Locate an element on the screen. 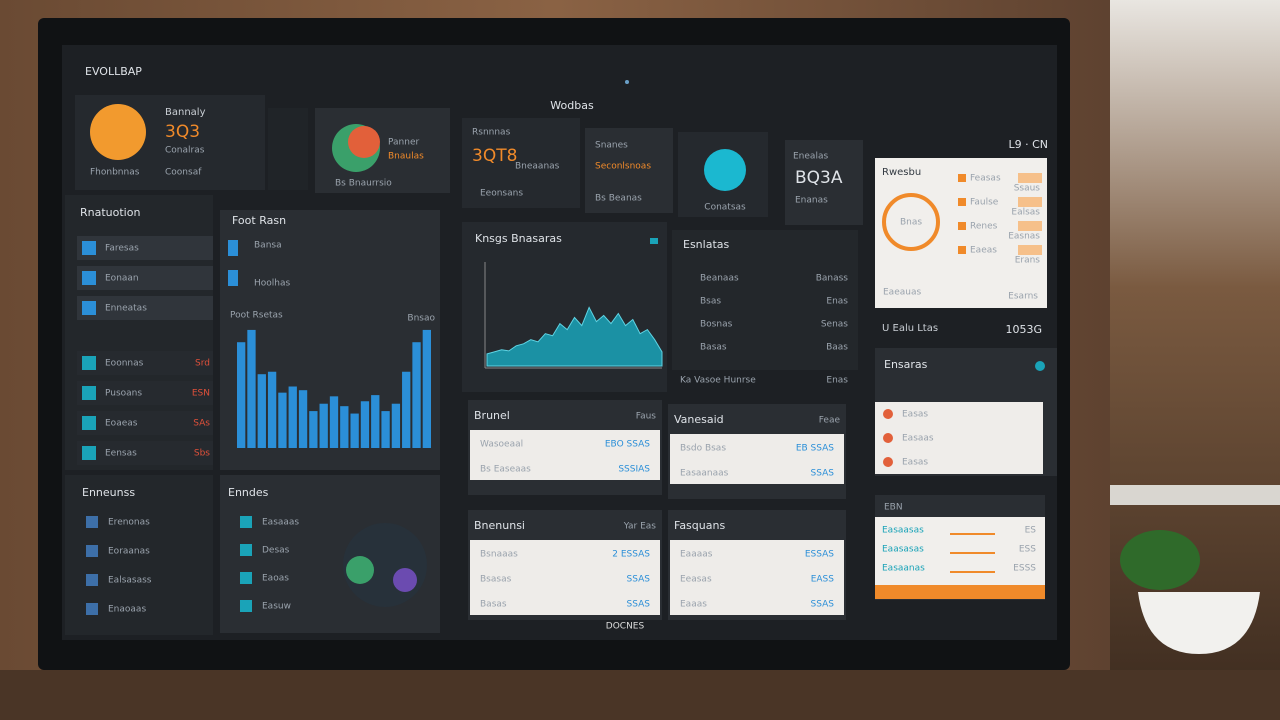  row-value: 2 ESSAS is located at coordinates (631, 555).